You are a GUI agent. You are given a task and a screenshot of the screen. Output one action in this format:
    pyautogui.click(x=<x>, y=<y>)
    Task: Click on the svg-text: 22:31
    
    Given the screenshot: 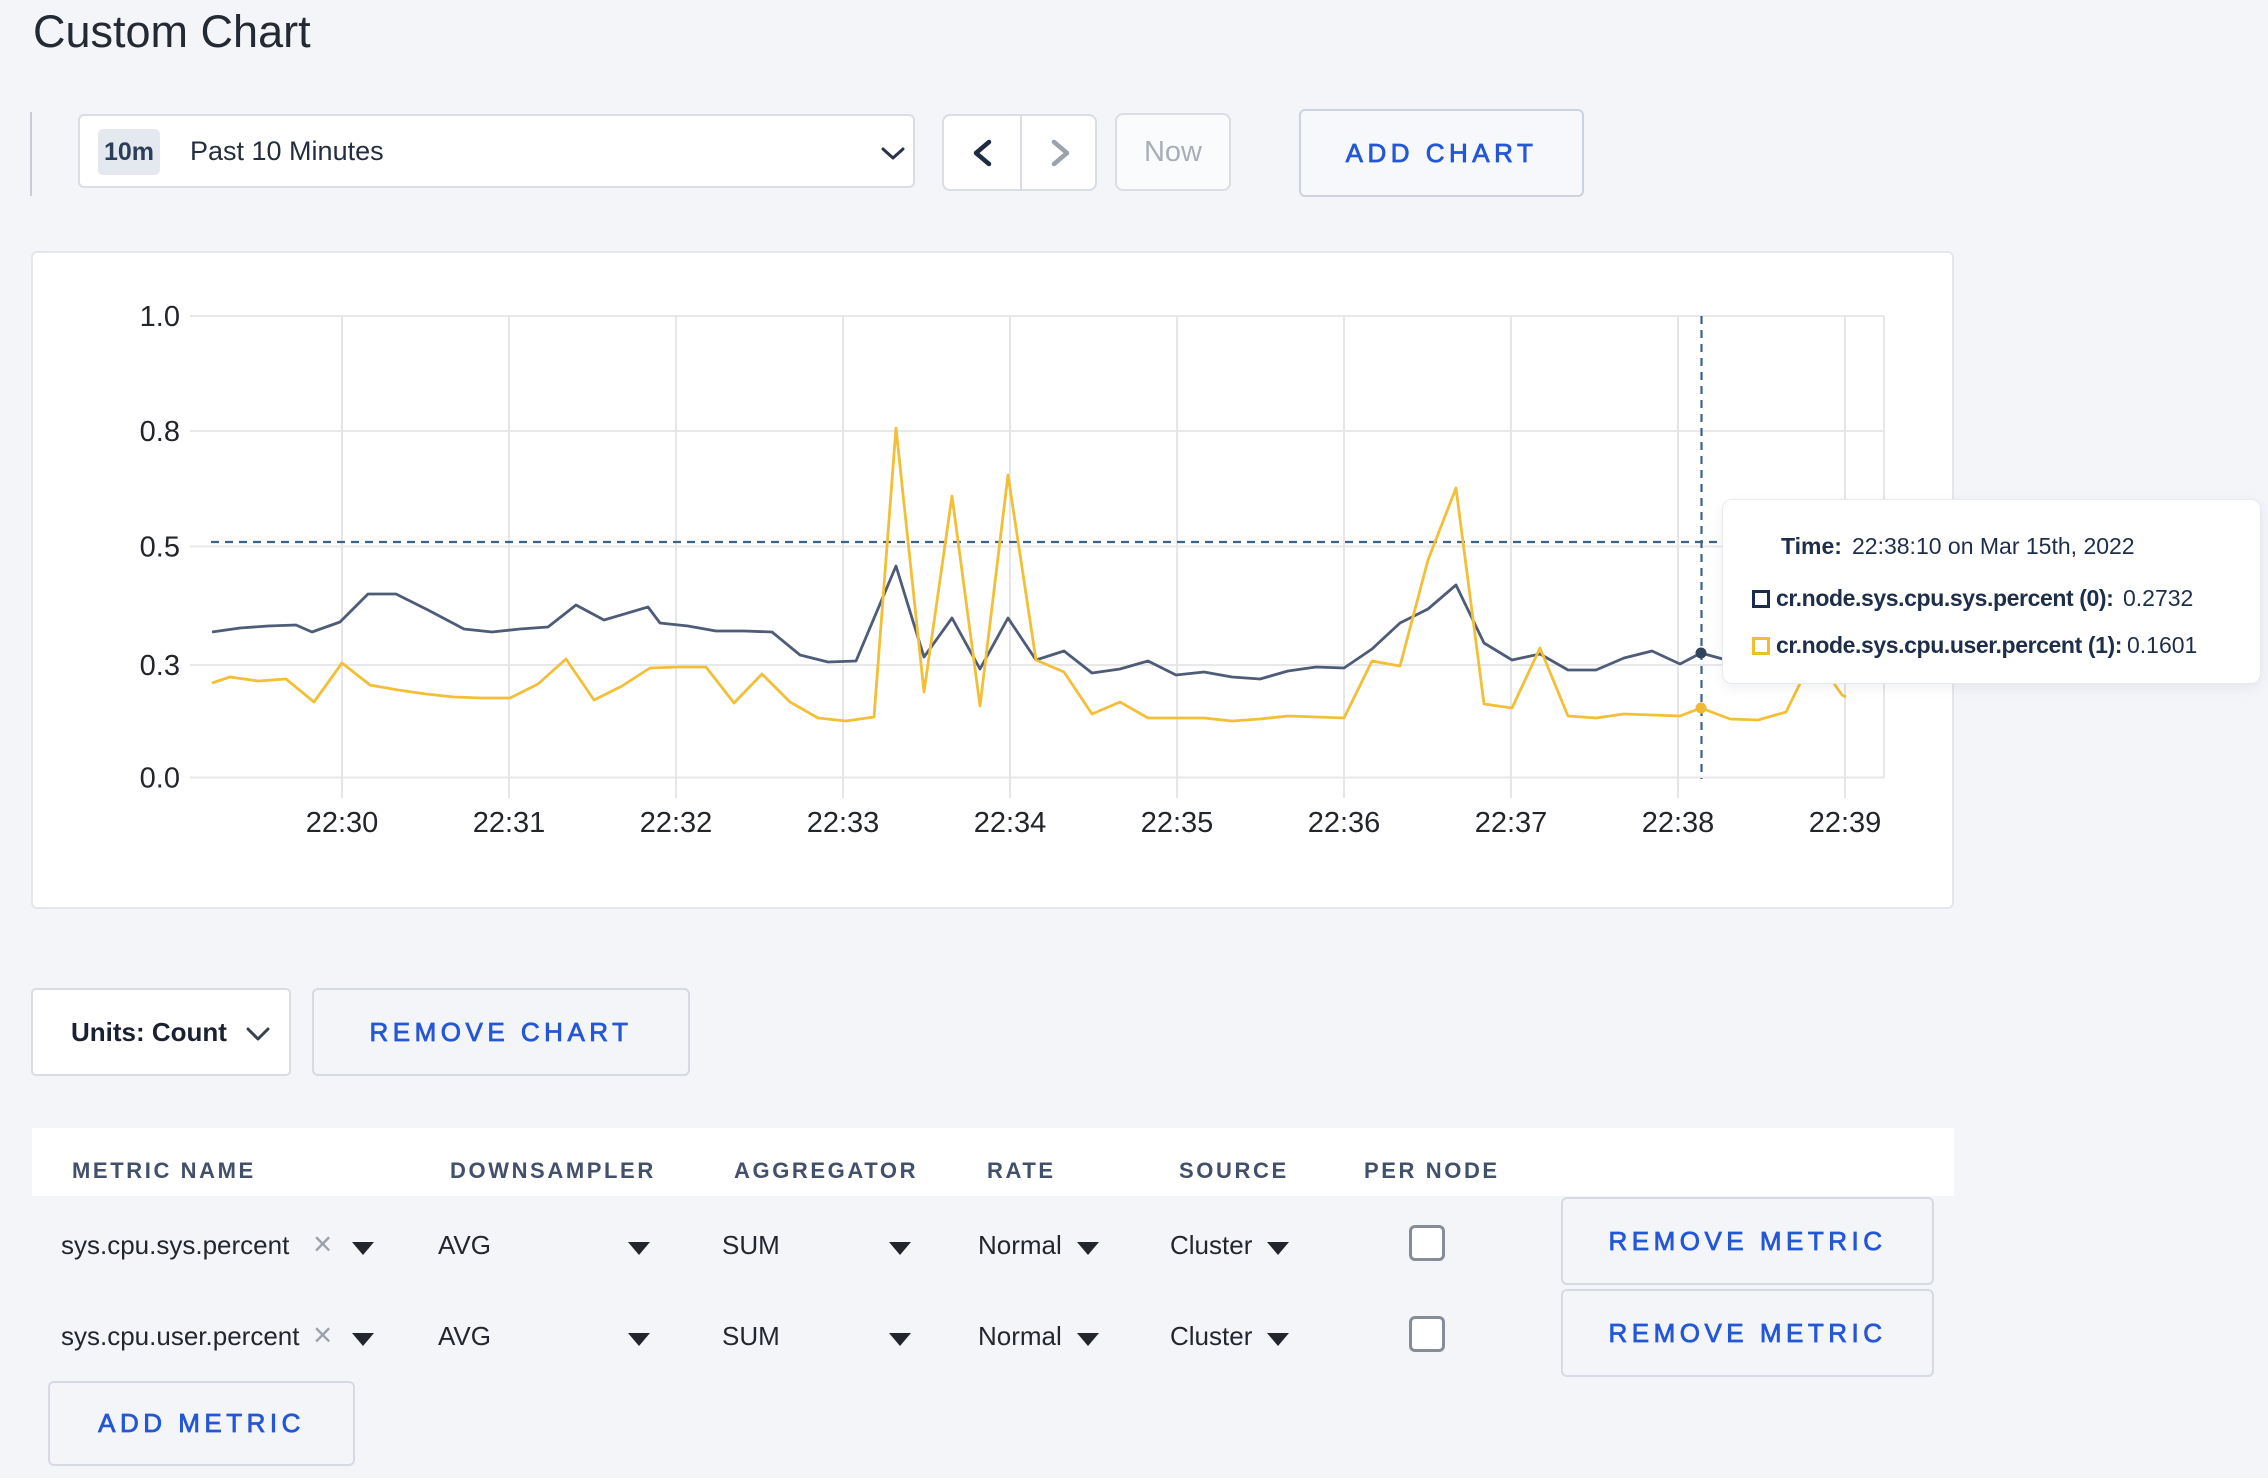 What is the action you would take?
    pyautogui.click(x=509, y=823)
    